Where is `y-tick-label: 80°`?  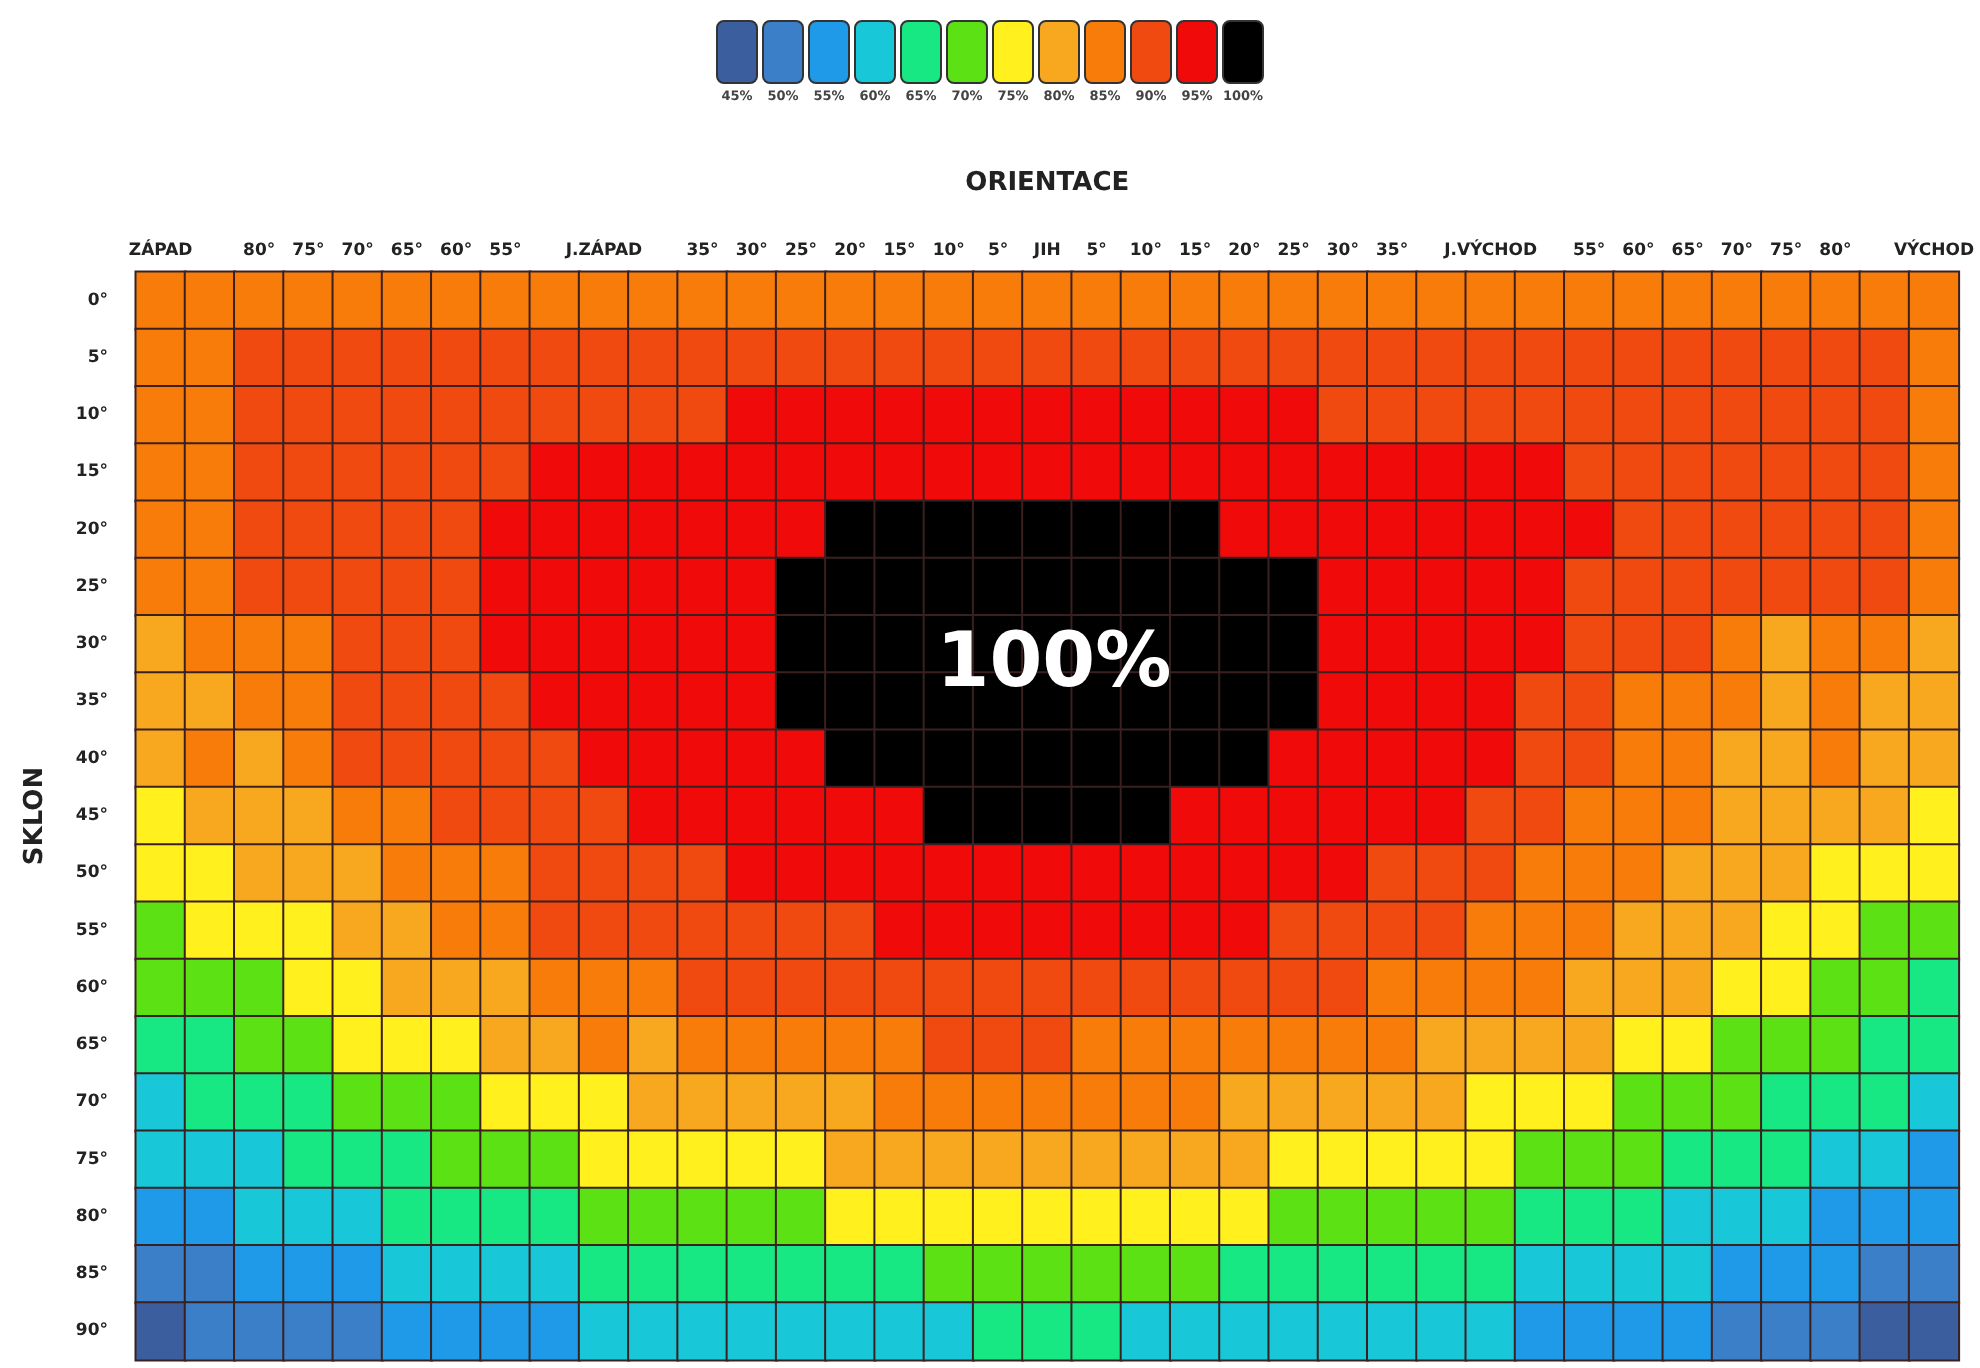 y-tick-label: 80° is located at coordinates (91, 1216).